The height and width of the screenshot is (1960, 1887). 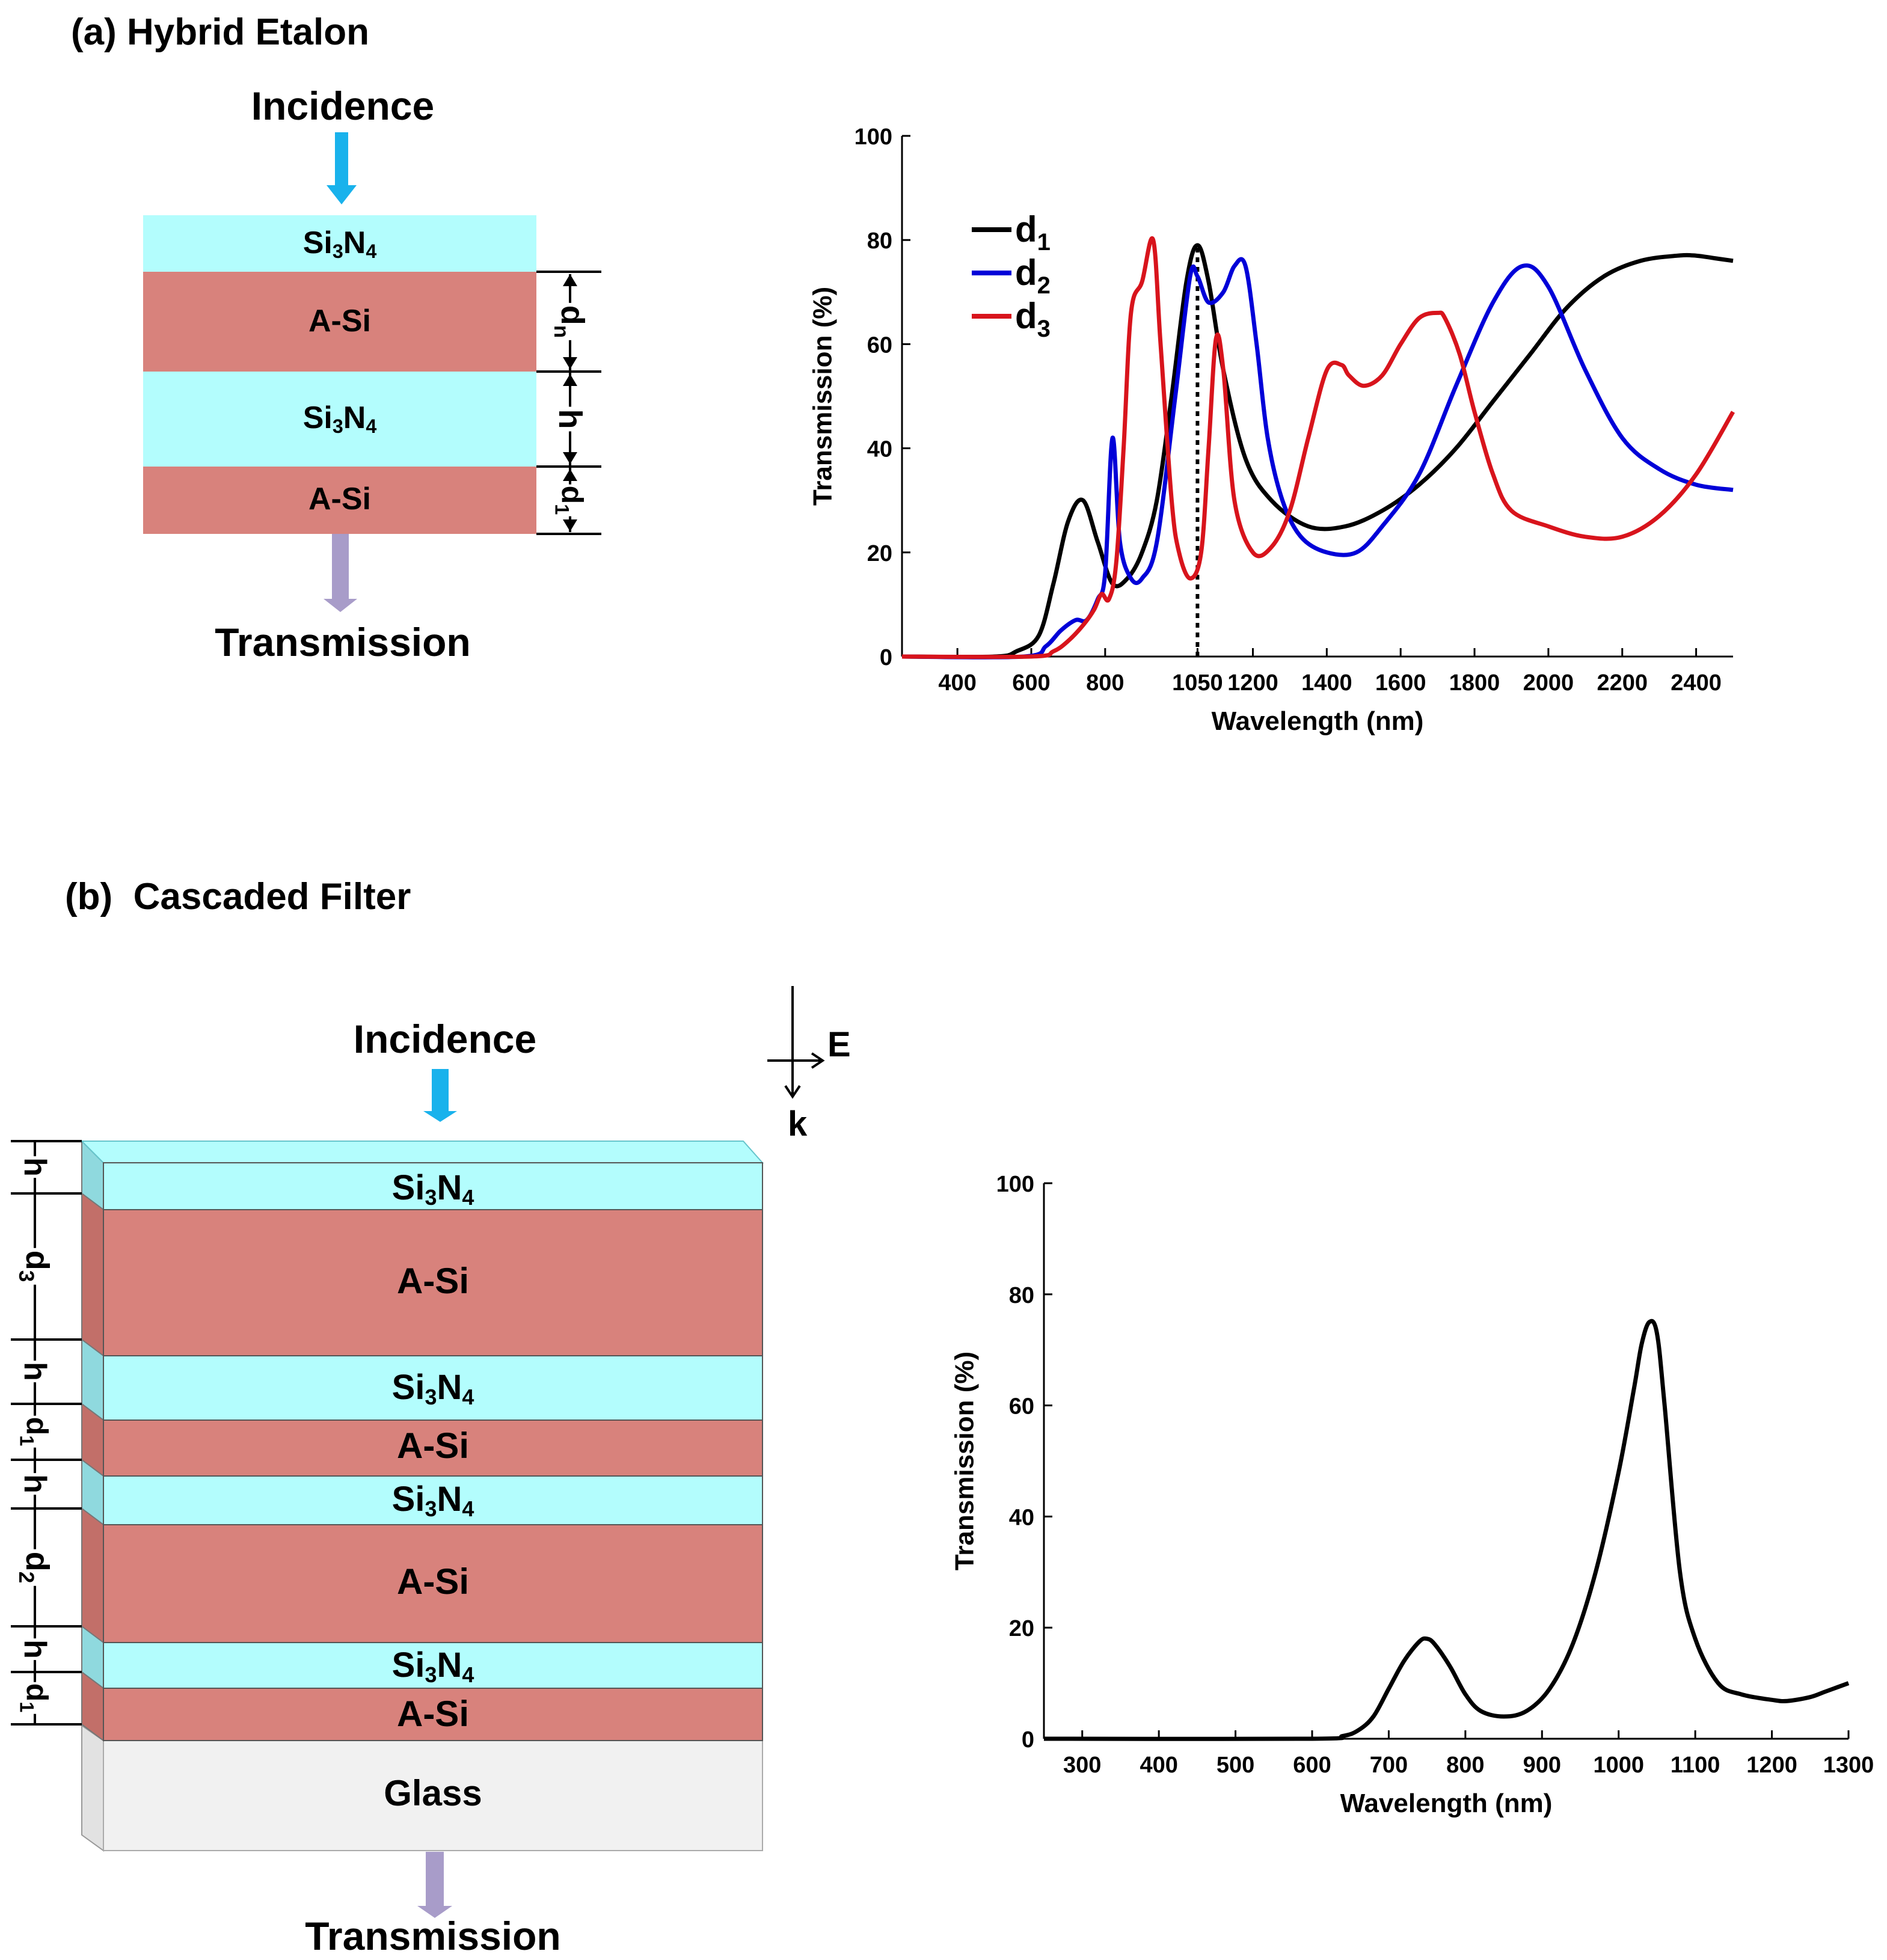 What do you see at coordinates (238, 896) in the screenshot?
I see `panel-b-title: (b) Cascaded Filter` at bounding box center [238, 896].